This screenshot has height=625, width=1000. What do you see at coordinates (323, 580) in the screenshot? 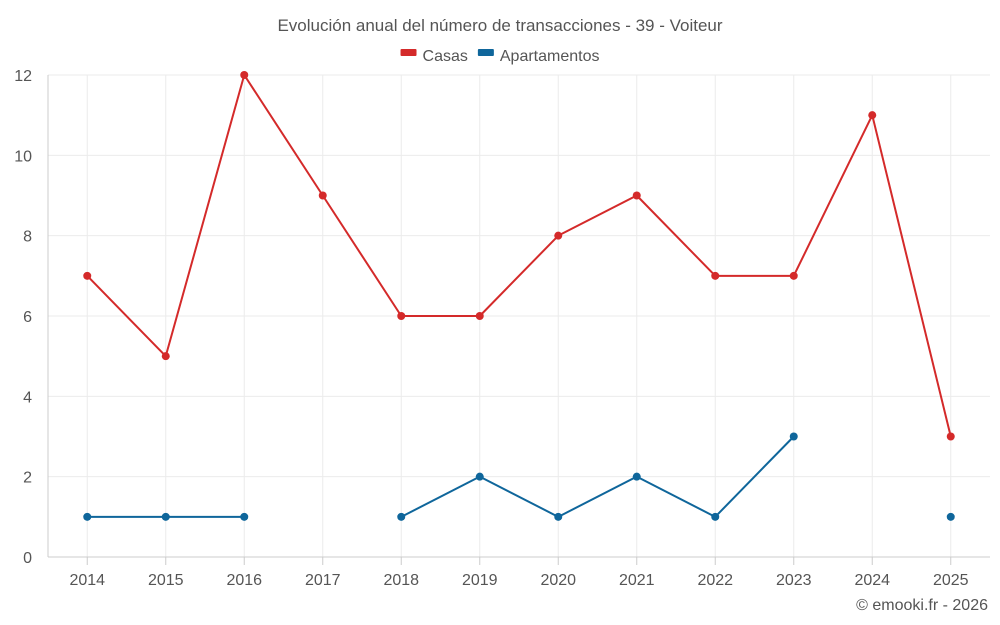
I see `x-tick-label: 2017` at bounding box center [323, 580].